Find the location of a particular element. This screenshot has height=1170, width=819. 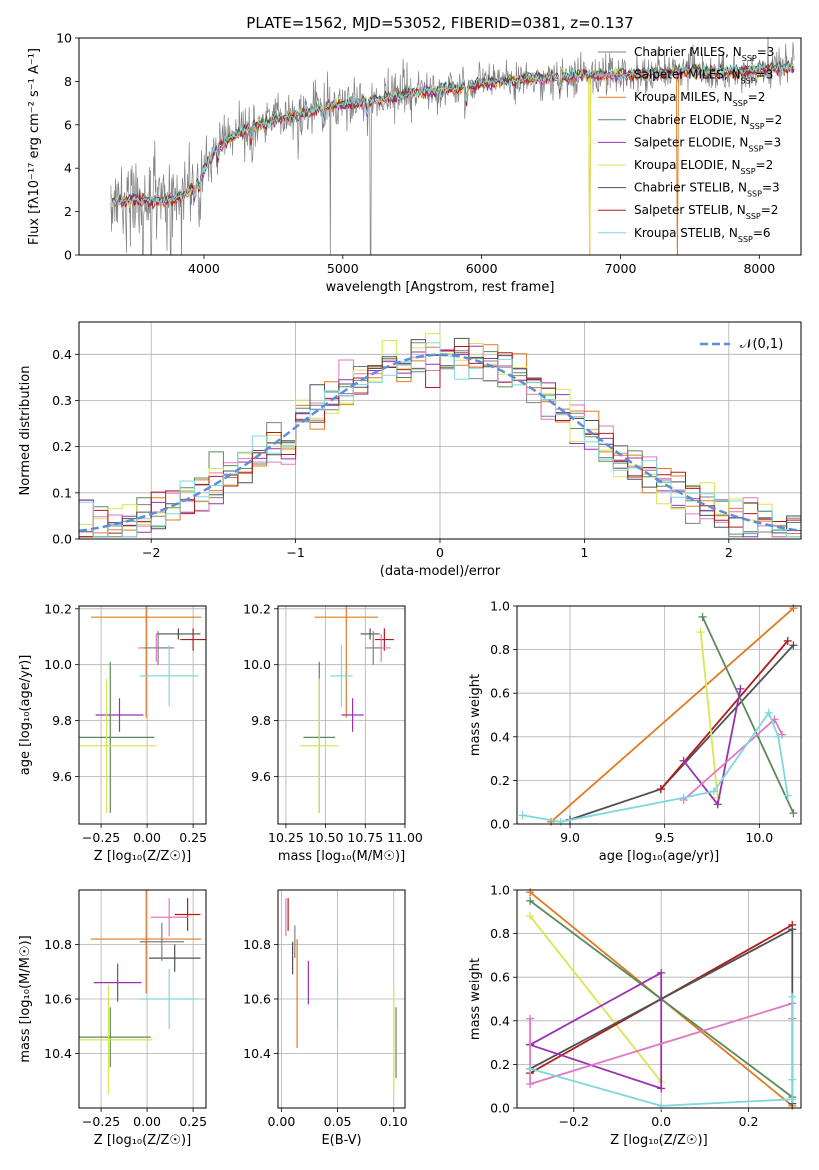

y-tick-label: 0.1 is located at coordinates (62, 492).